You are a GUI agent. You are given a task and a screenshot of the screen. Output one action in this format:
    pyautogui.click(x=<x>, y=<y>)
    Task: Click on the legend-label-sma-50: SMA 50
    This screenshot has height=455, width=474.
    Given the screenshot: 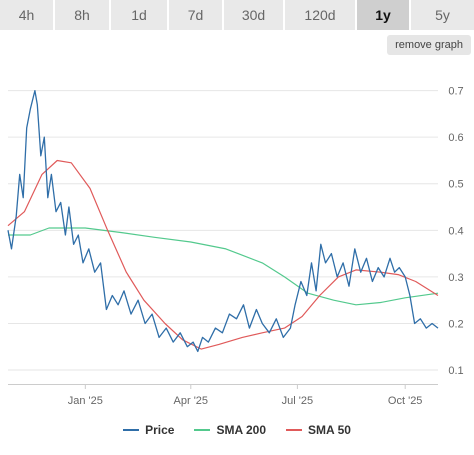 What is the action you would take?
    pyautogui.click(x=329, y=430)
    